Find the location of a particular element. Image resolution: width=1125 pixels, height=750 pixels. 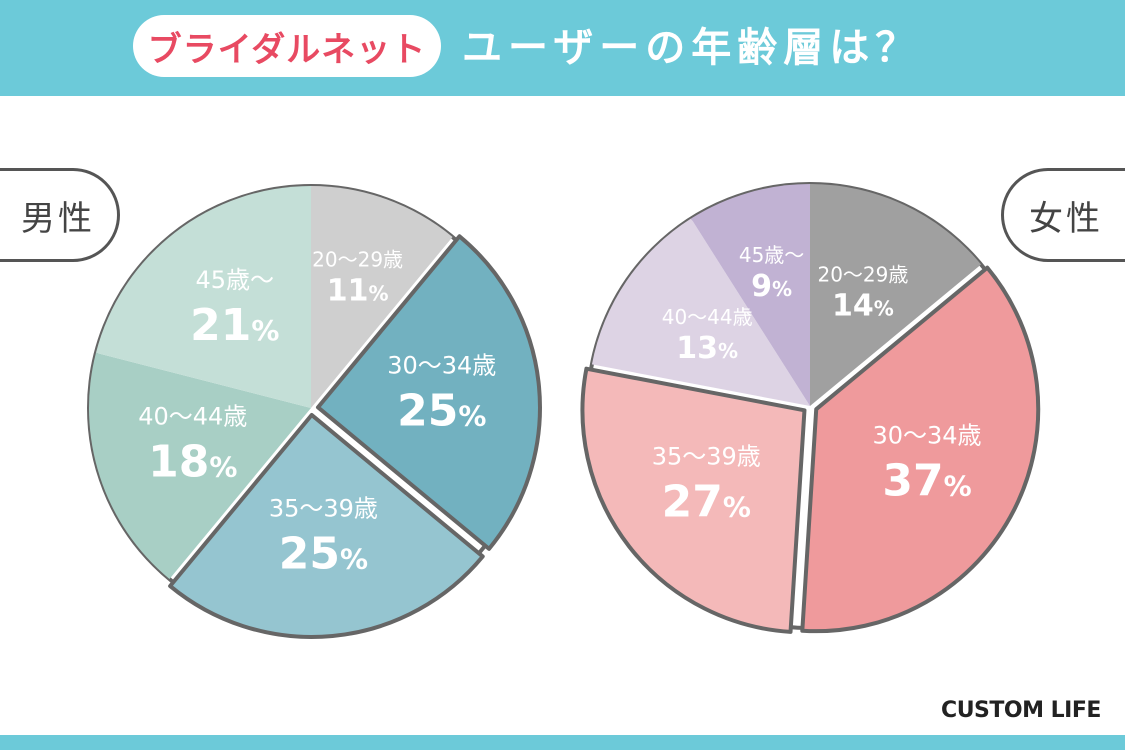

female-title-text: 女性 is located at coordinates (1066, 218).